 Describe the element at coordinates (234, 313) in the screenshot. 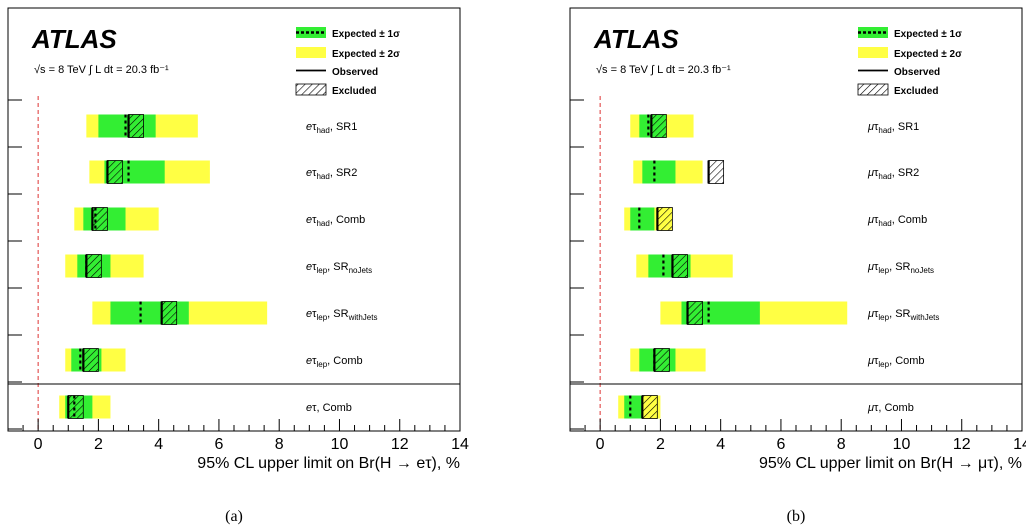

I see `result-row: eτlep, SRwithJets` at that location.